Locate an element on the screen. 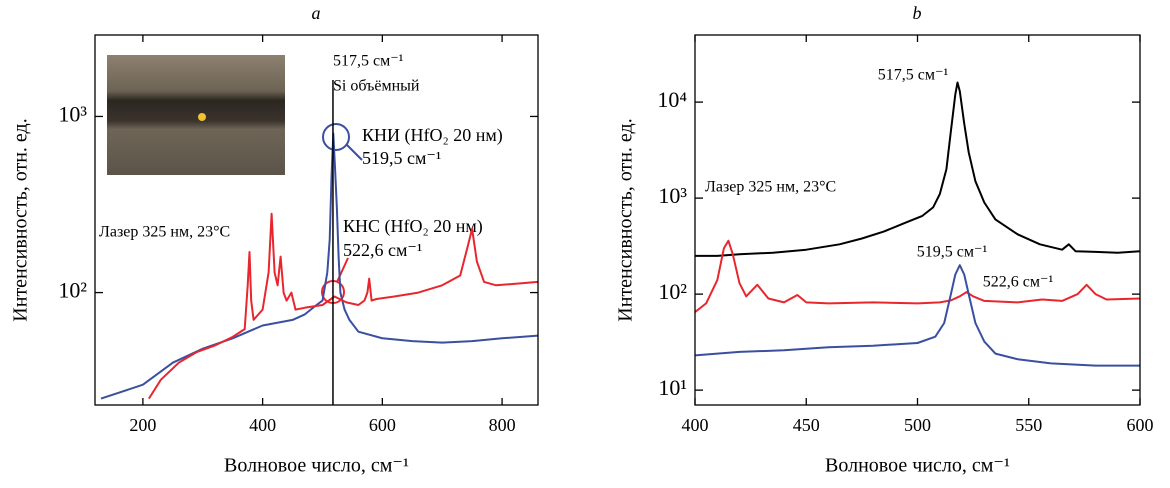 This screenshot has width=1170, height=488. y-tick-label: 10¹ is located at coordinates (672, 387).